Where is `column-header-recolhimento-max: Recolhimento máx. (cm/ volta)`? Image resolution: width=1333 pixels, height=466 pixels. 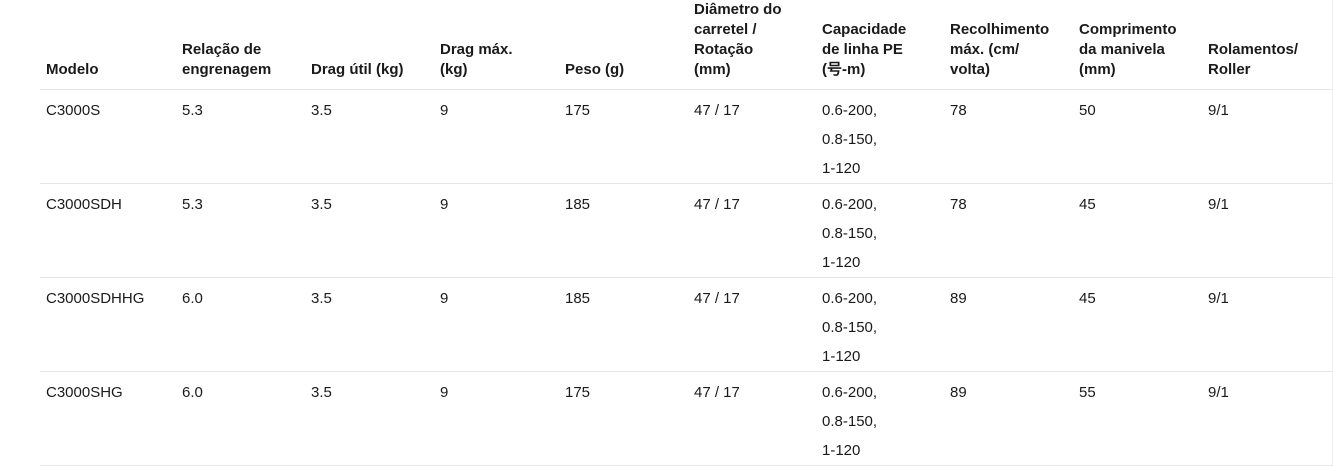
column-header-recolhimento-max: Recolhimento máx. (cm/ volta) is located at coordinates (1008, 45).